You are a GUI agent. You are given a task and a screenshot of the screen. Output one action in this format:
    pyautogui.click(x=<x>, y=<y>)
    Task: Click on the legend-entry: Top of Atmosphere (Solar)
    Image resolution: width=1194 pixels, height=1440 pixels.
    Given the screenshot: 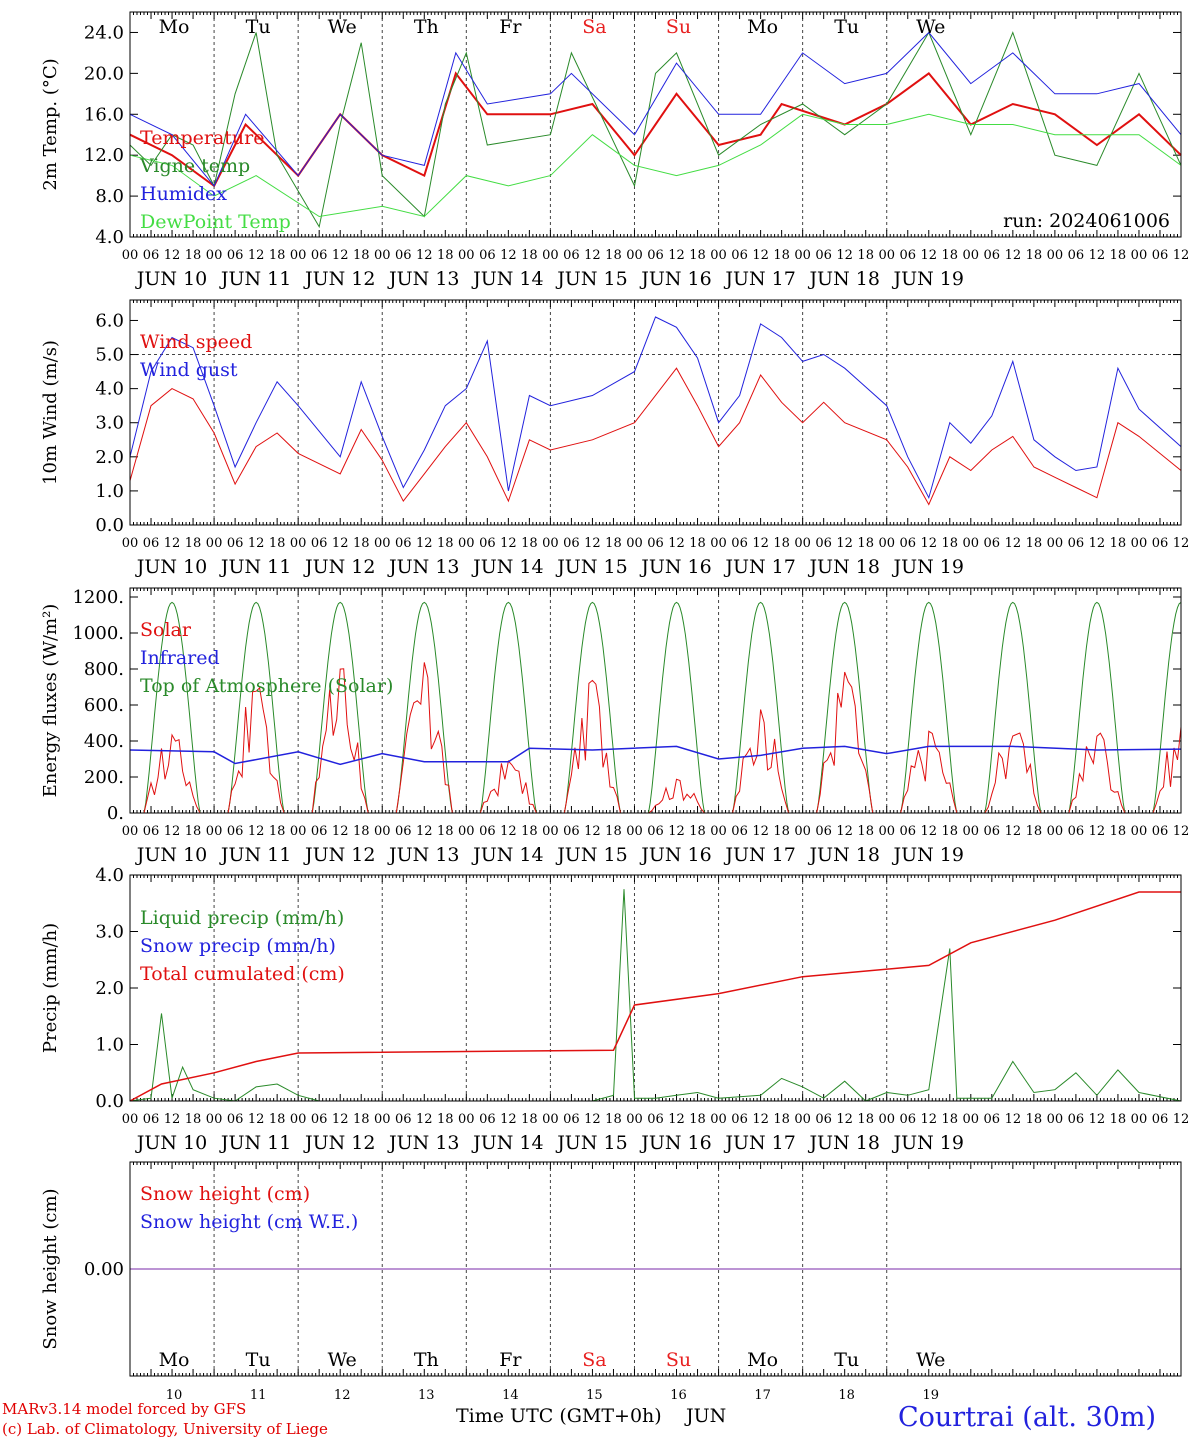 What is the action you would take?
    pyautogui.click(x=266, y=686)
    